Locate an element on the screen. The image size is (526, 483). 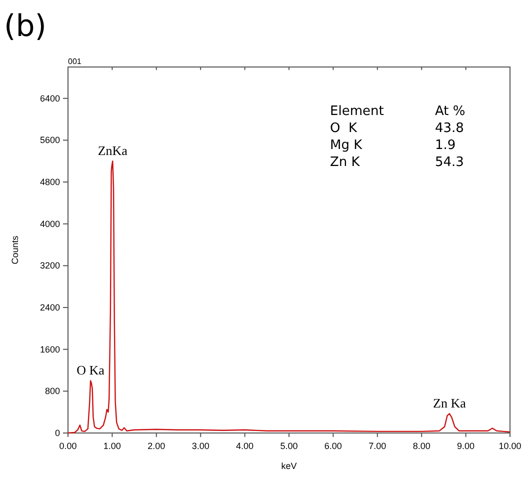
x-tick-label: 3.00 is located at coordinates (201, 446).